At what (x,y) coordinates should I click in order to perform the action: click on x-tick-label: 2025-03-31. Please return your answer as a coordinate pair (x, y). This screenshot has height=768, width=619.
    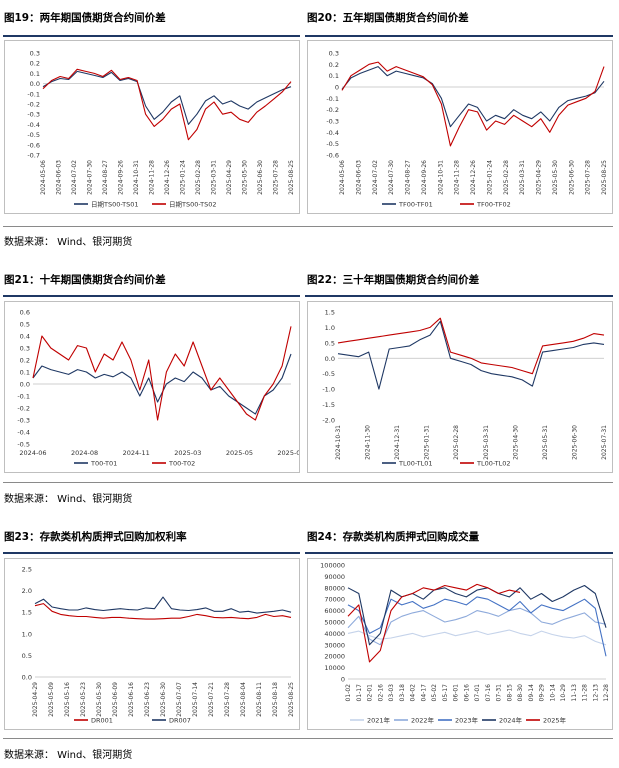
    Looking at the image, I should click on (486, 442).